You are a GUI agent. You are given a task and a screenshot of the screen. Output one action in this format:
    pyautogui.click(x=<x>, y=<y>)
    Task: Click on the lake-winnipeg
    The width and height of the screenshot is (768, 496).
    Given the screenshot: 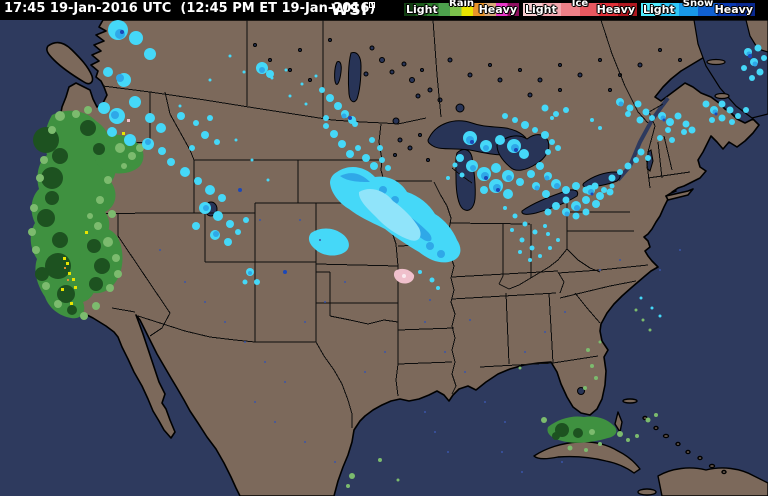 What is the action you would take?
    pyautogui.click(x=354, y=77)
    